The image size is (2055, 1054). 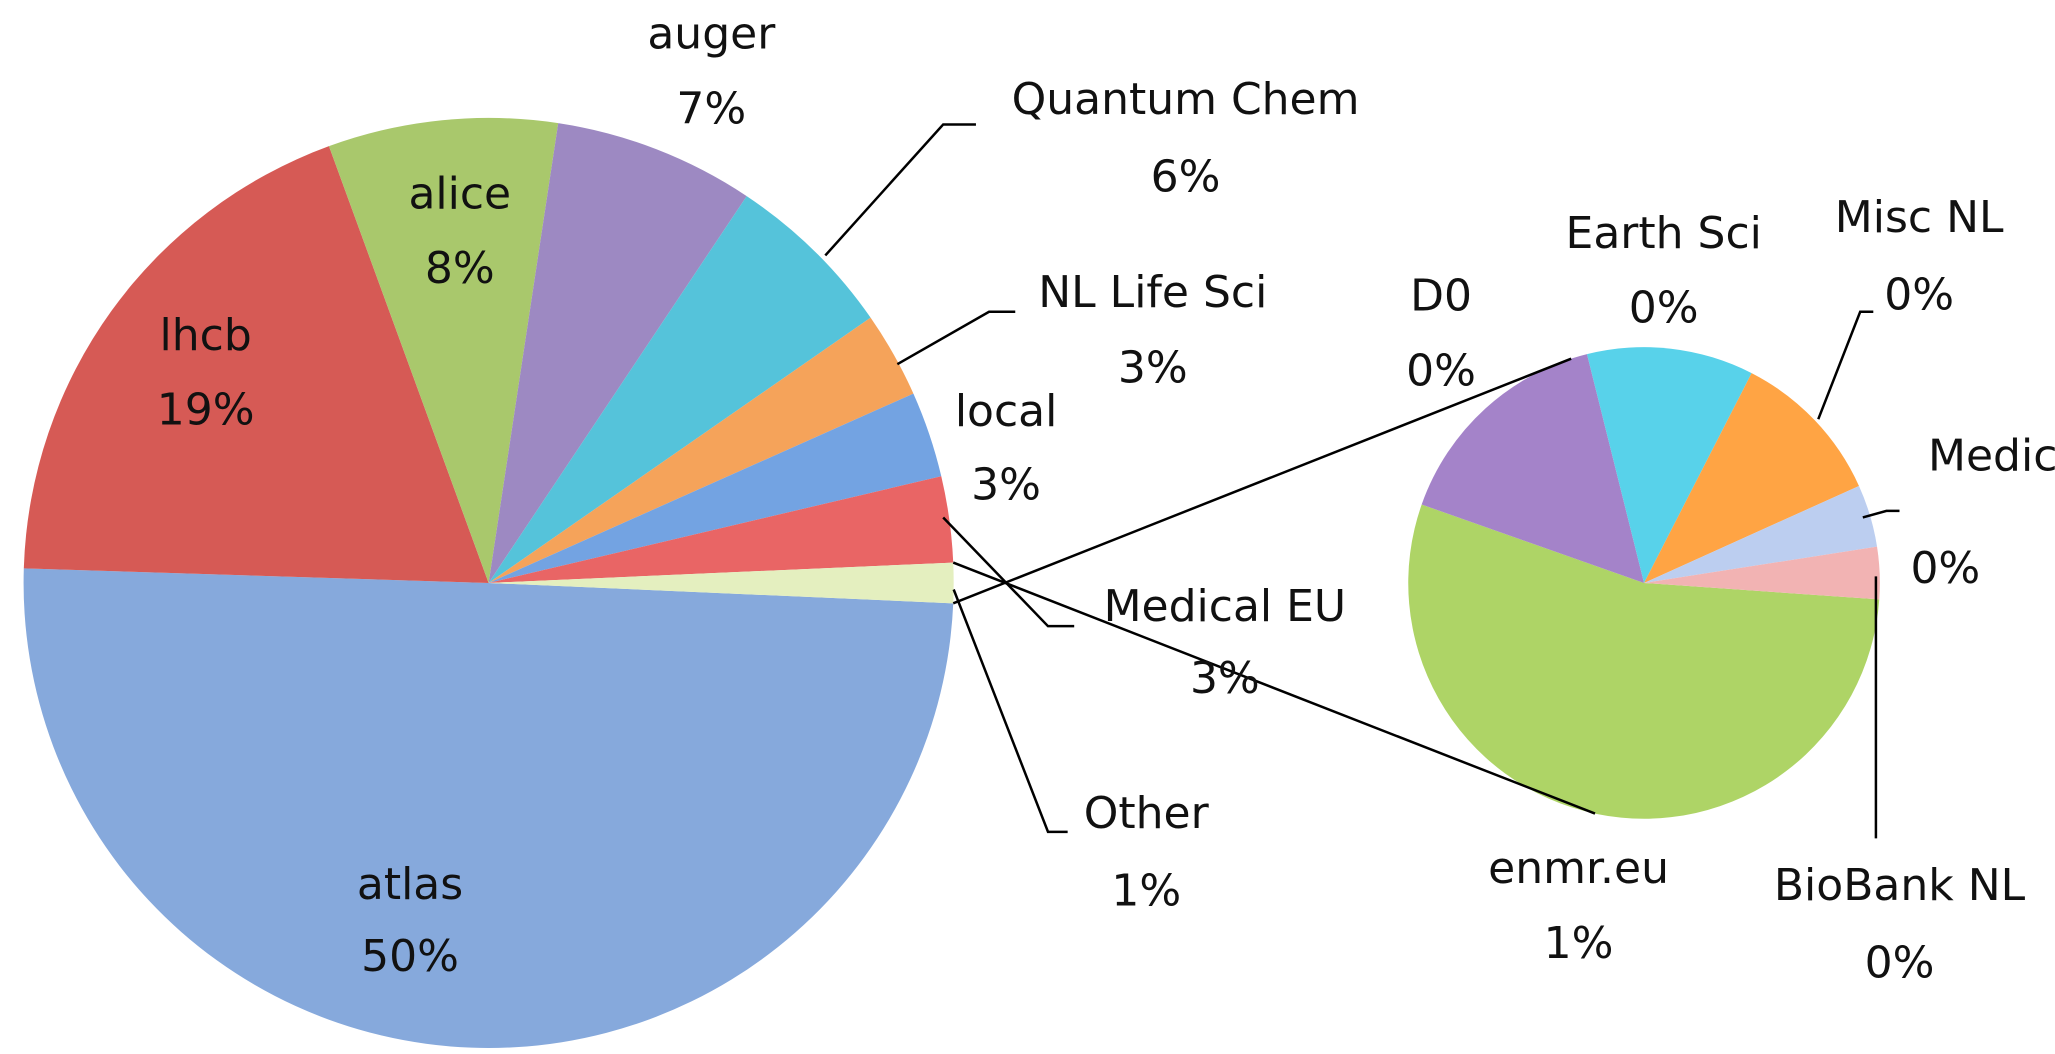 What do you see at coordinates (1900, 885) in the screenshot?
I see `category-label: BioBank NL` at bounding box center [1900, 885].